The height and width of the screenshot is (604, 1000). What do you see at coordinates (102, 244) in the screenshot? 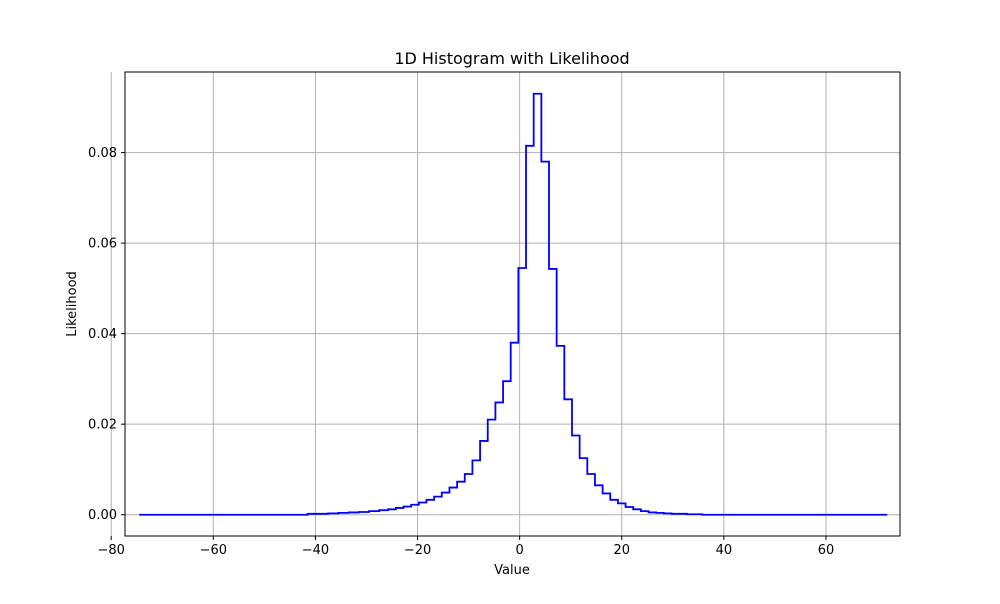
I see `y-tick-label: 0.06` at bounding box center [102, 244].